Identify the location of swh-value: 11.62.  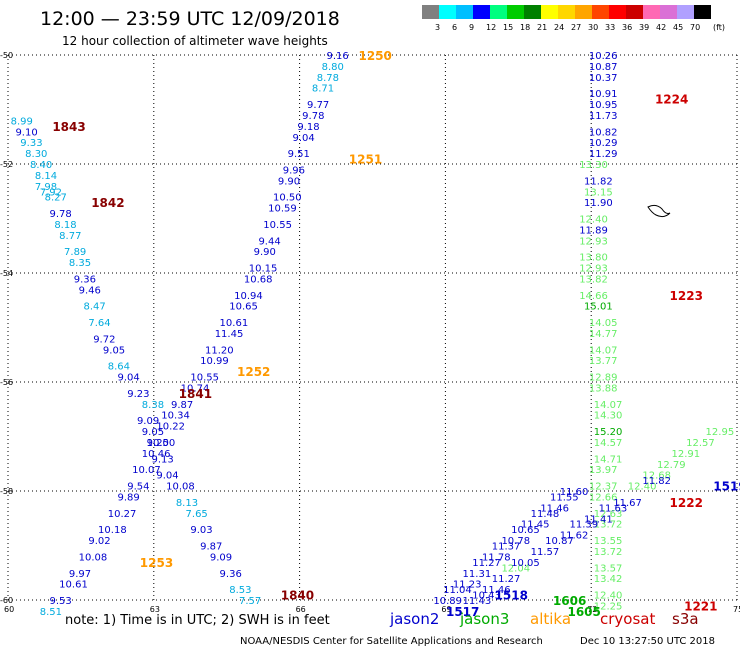
(574, 536).